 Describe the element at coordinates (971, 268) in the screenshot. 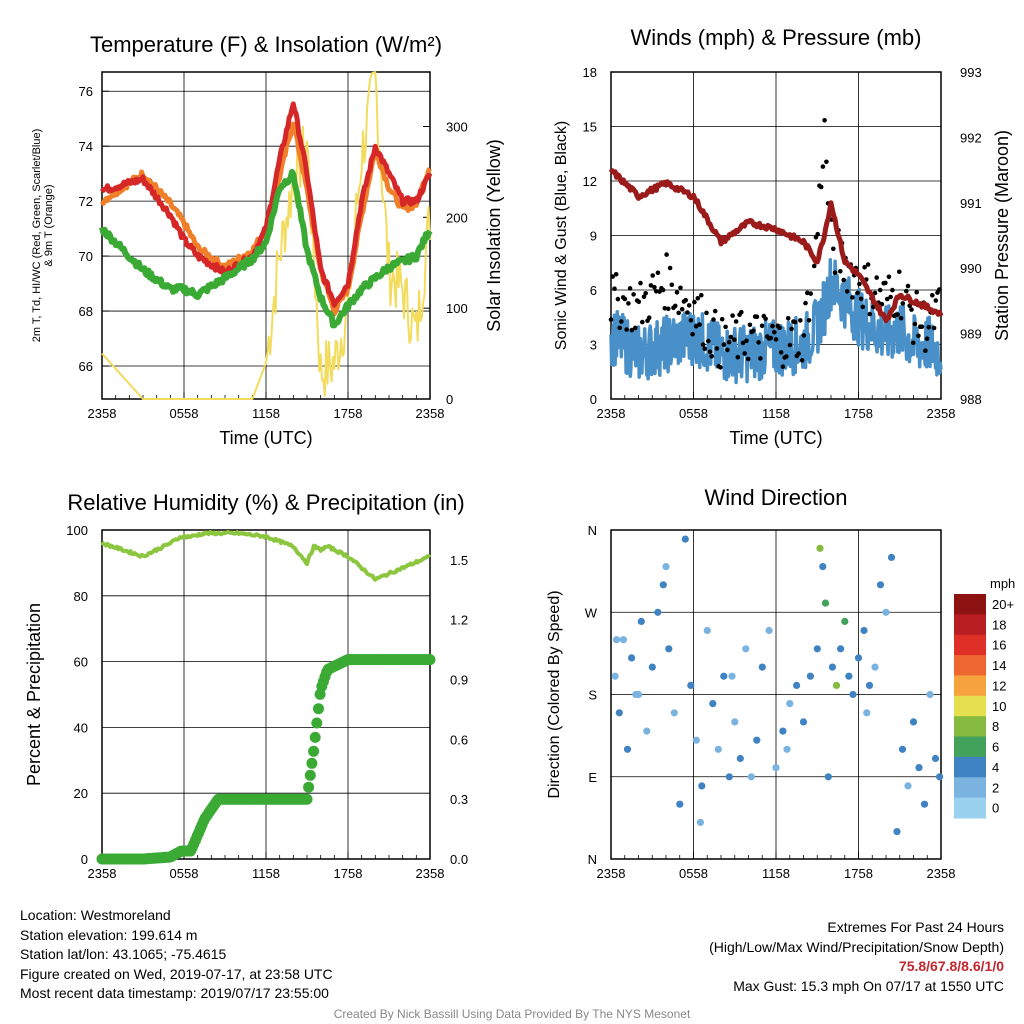

I see `y-right-tick-label: 990` at that location.